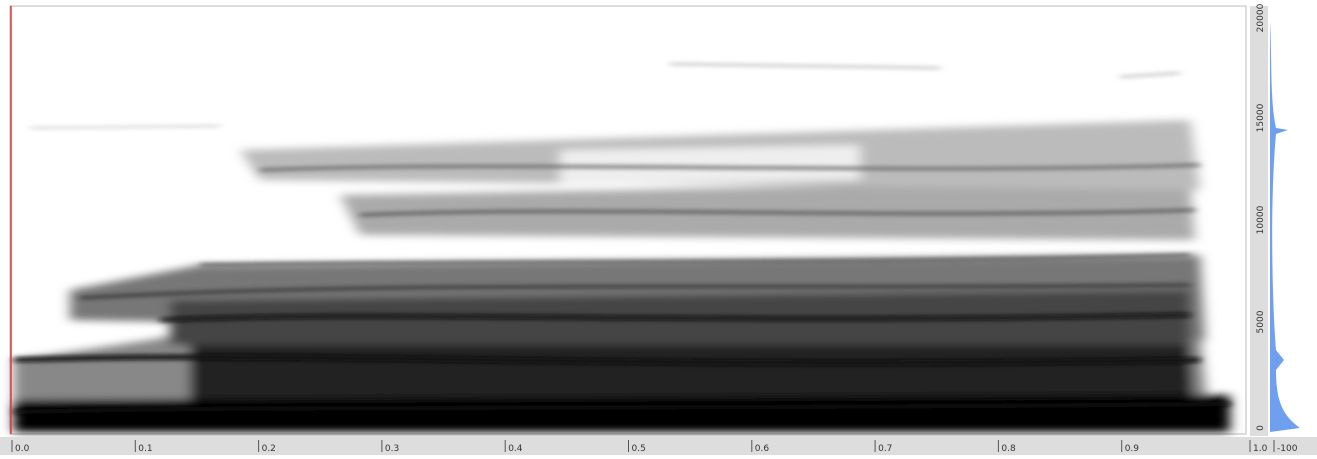 The image size is (1317, 459). Describe the element at coordinates (515, 449) in the screenshot. I see `time-tick-label: 0.4` at that location.